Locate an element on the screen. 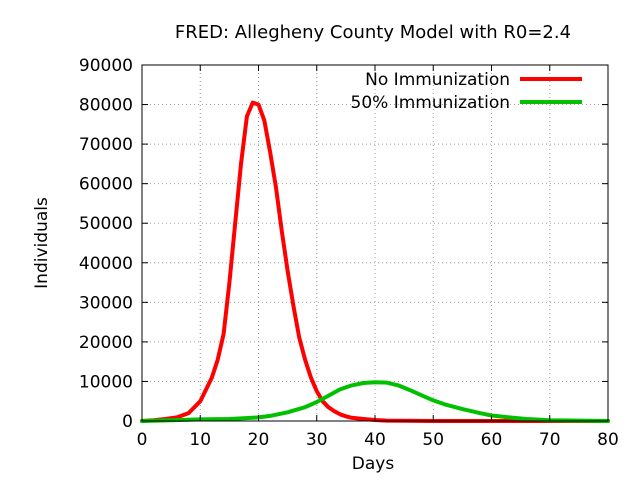  chart-title: FRED: Allegheny County Model with R0=2.4 is located at coordinates (373, 32).